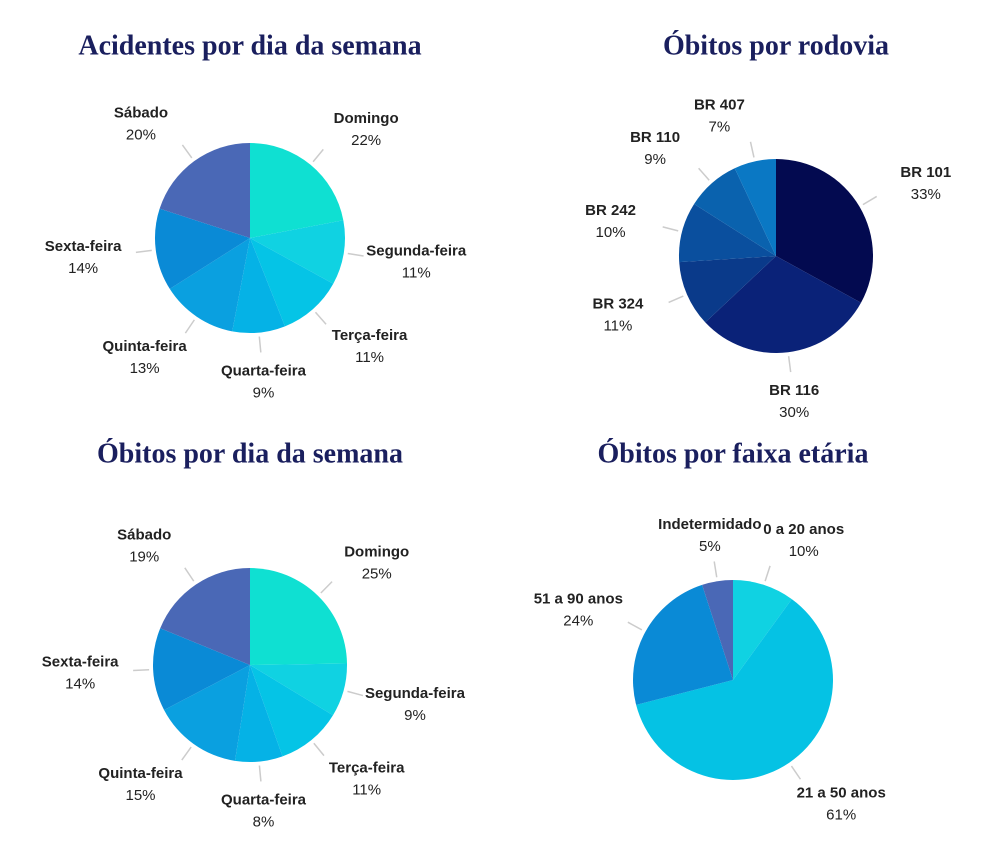 The height and width of the screenshot is (847, 984). I want to click on slice-name: BR 116, so click(794, 390).